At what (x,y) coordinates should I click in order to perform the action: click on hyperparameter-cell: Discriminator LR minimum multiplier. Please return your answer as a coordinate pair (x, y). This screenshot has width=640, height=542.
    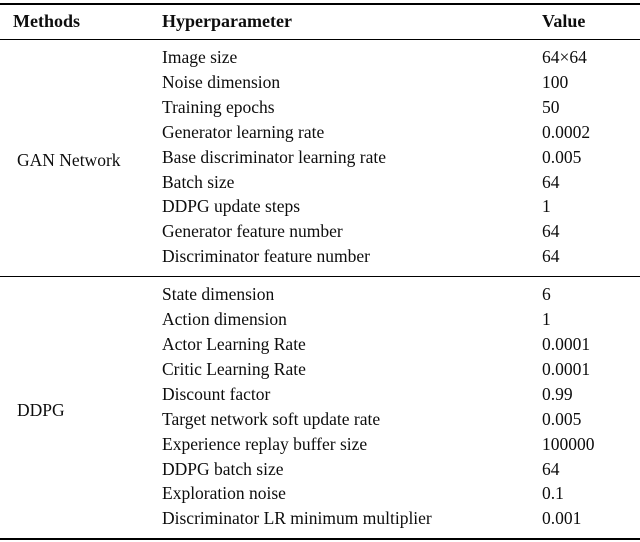
    Looking at the image, I should click on (297, 518).